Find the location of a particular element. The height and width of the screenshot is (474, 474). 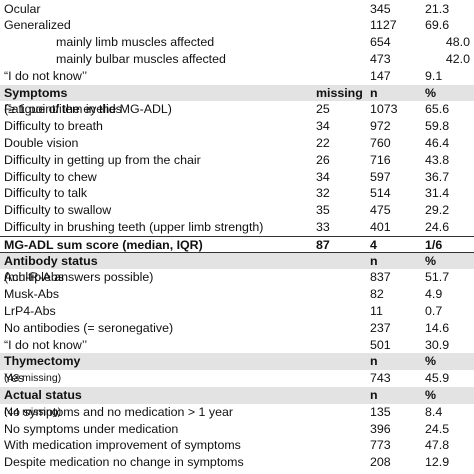

sub-row: mainly bulbar muscles affected 473 42.0 is located at coordinates (237, 59).